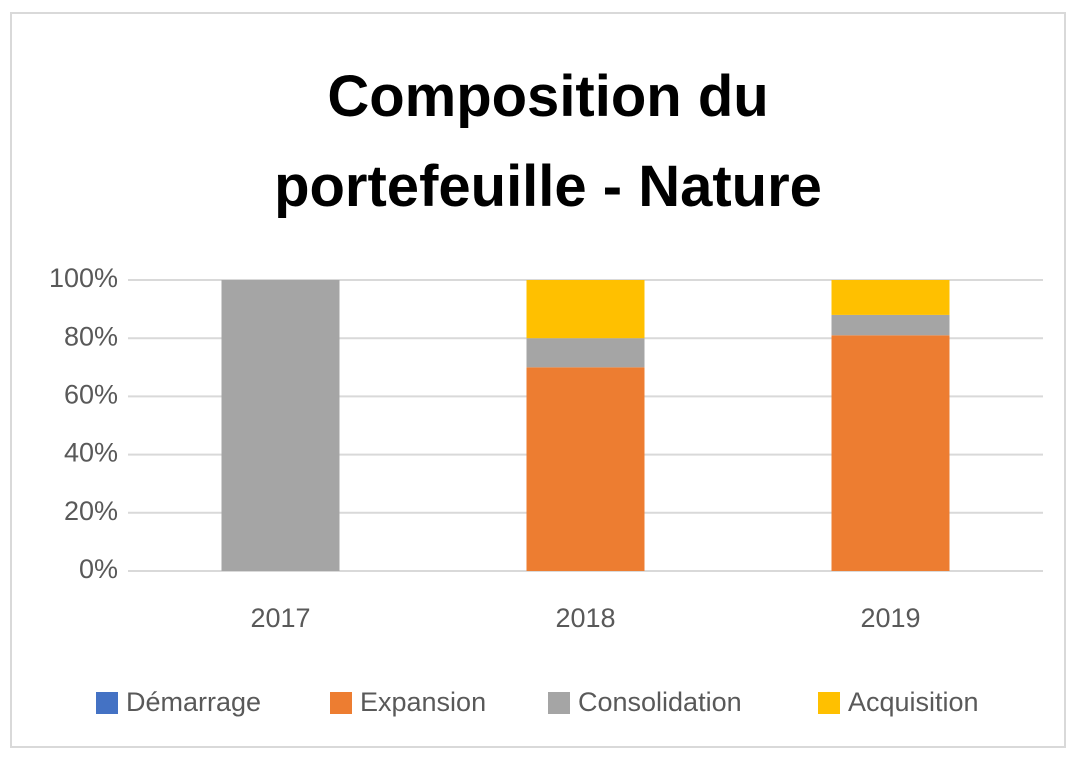 This screenshot has height=757, width=1078. What do you see at coordinates (98, 569) in the screenshot?
I see `y-tick-label: 0%` at bounding box center [98, 569].